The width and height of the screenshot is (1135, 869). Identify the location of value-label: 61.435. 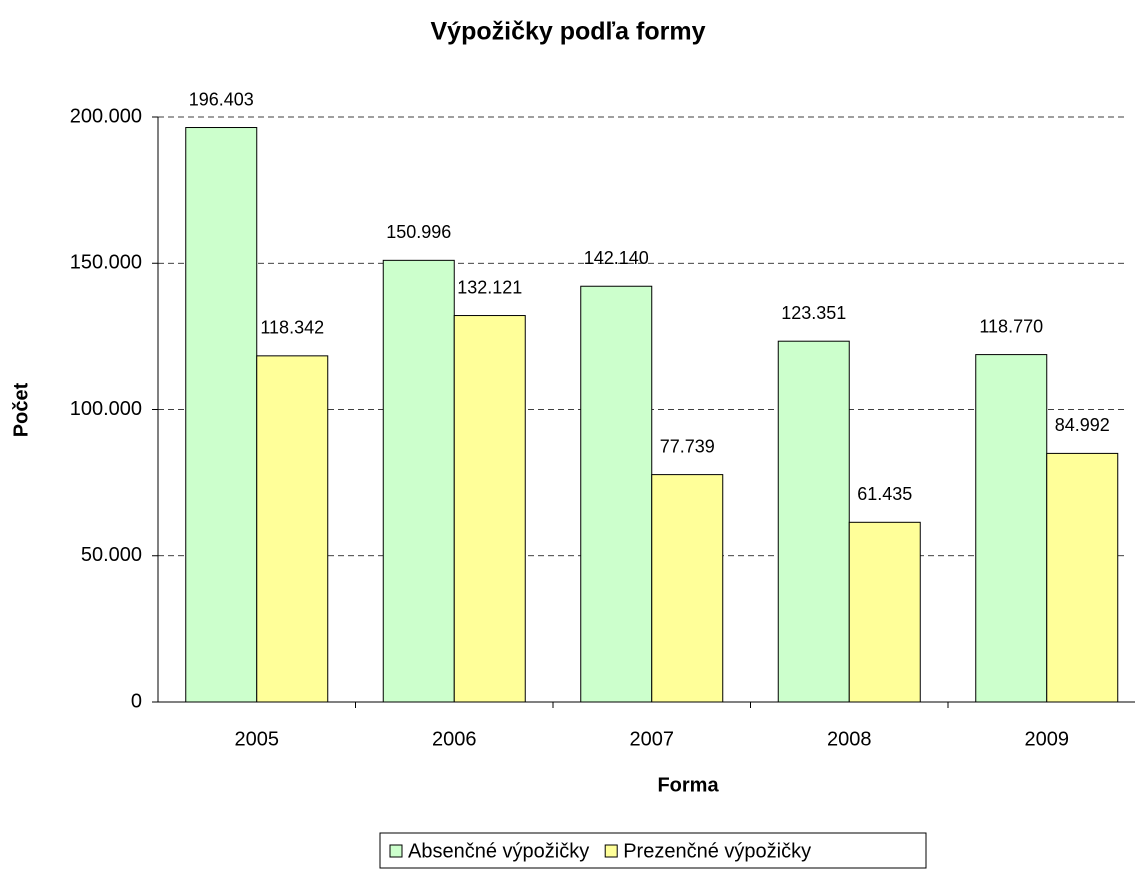
(884, 494).